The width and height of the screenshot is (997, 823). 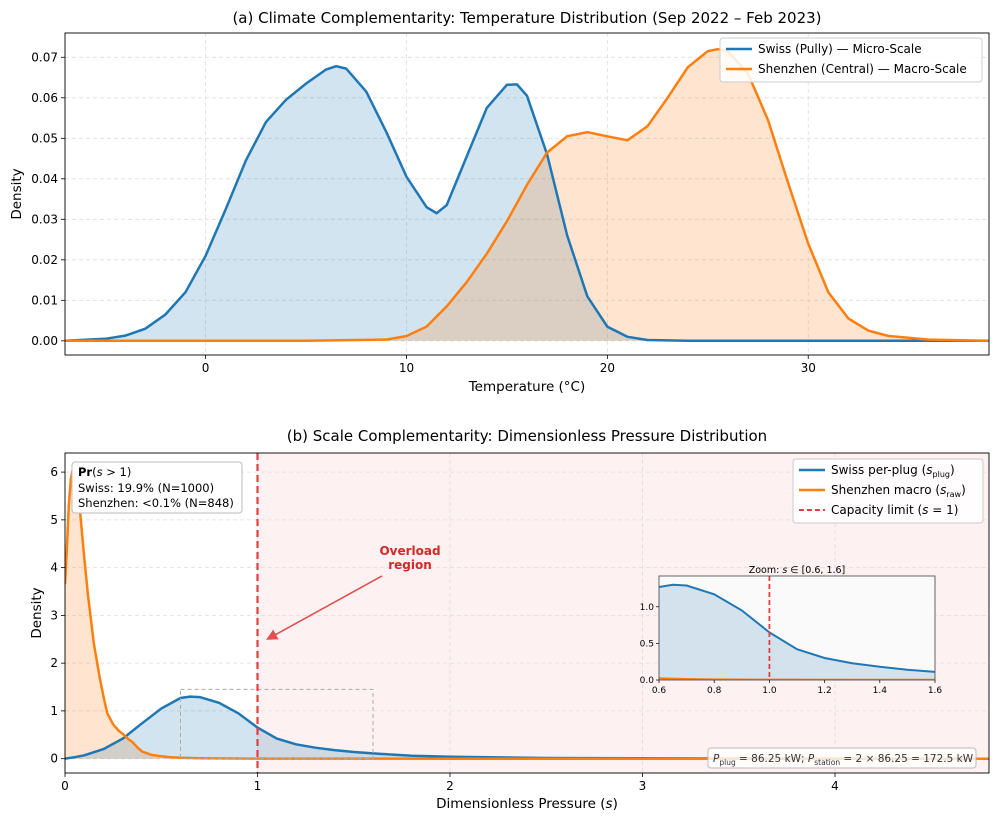 What do you see at coordinates (835, 786) in the screenshot?
I see `panel-b-x-tick-label: 4` at bounding box center [835, 786].